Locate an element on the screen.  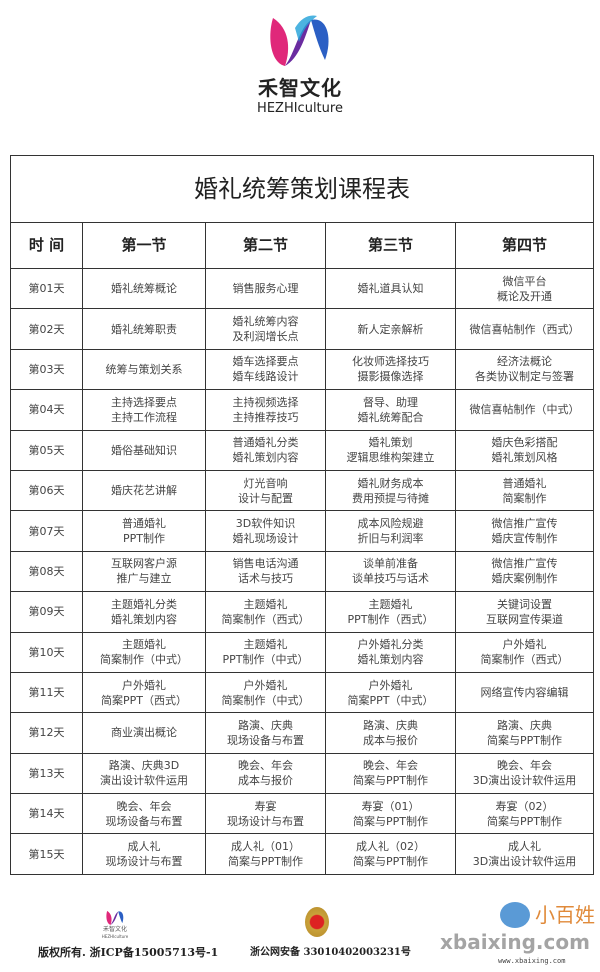
course-cell: 网络宣传内容编辑 is located at coordinates (524, 692).